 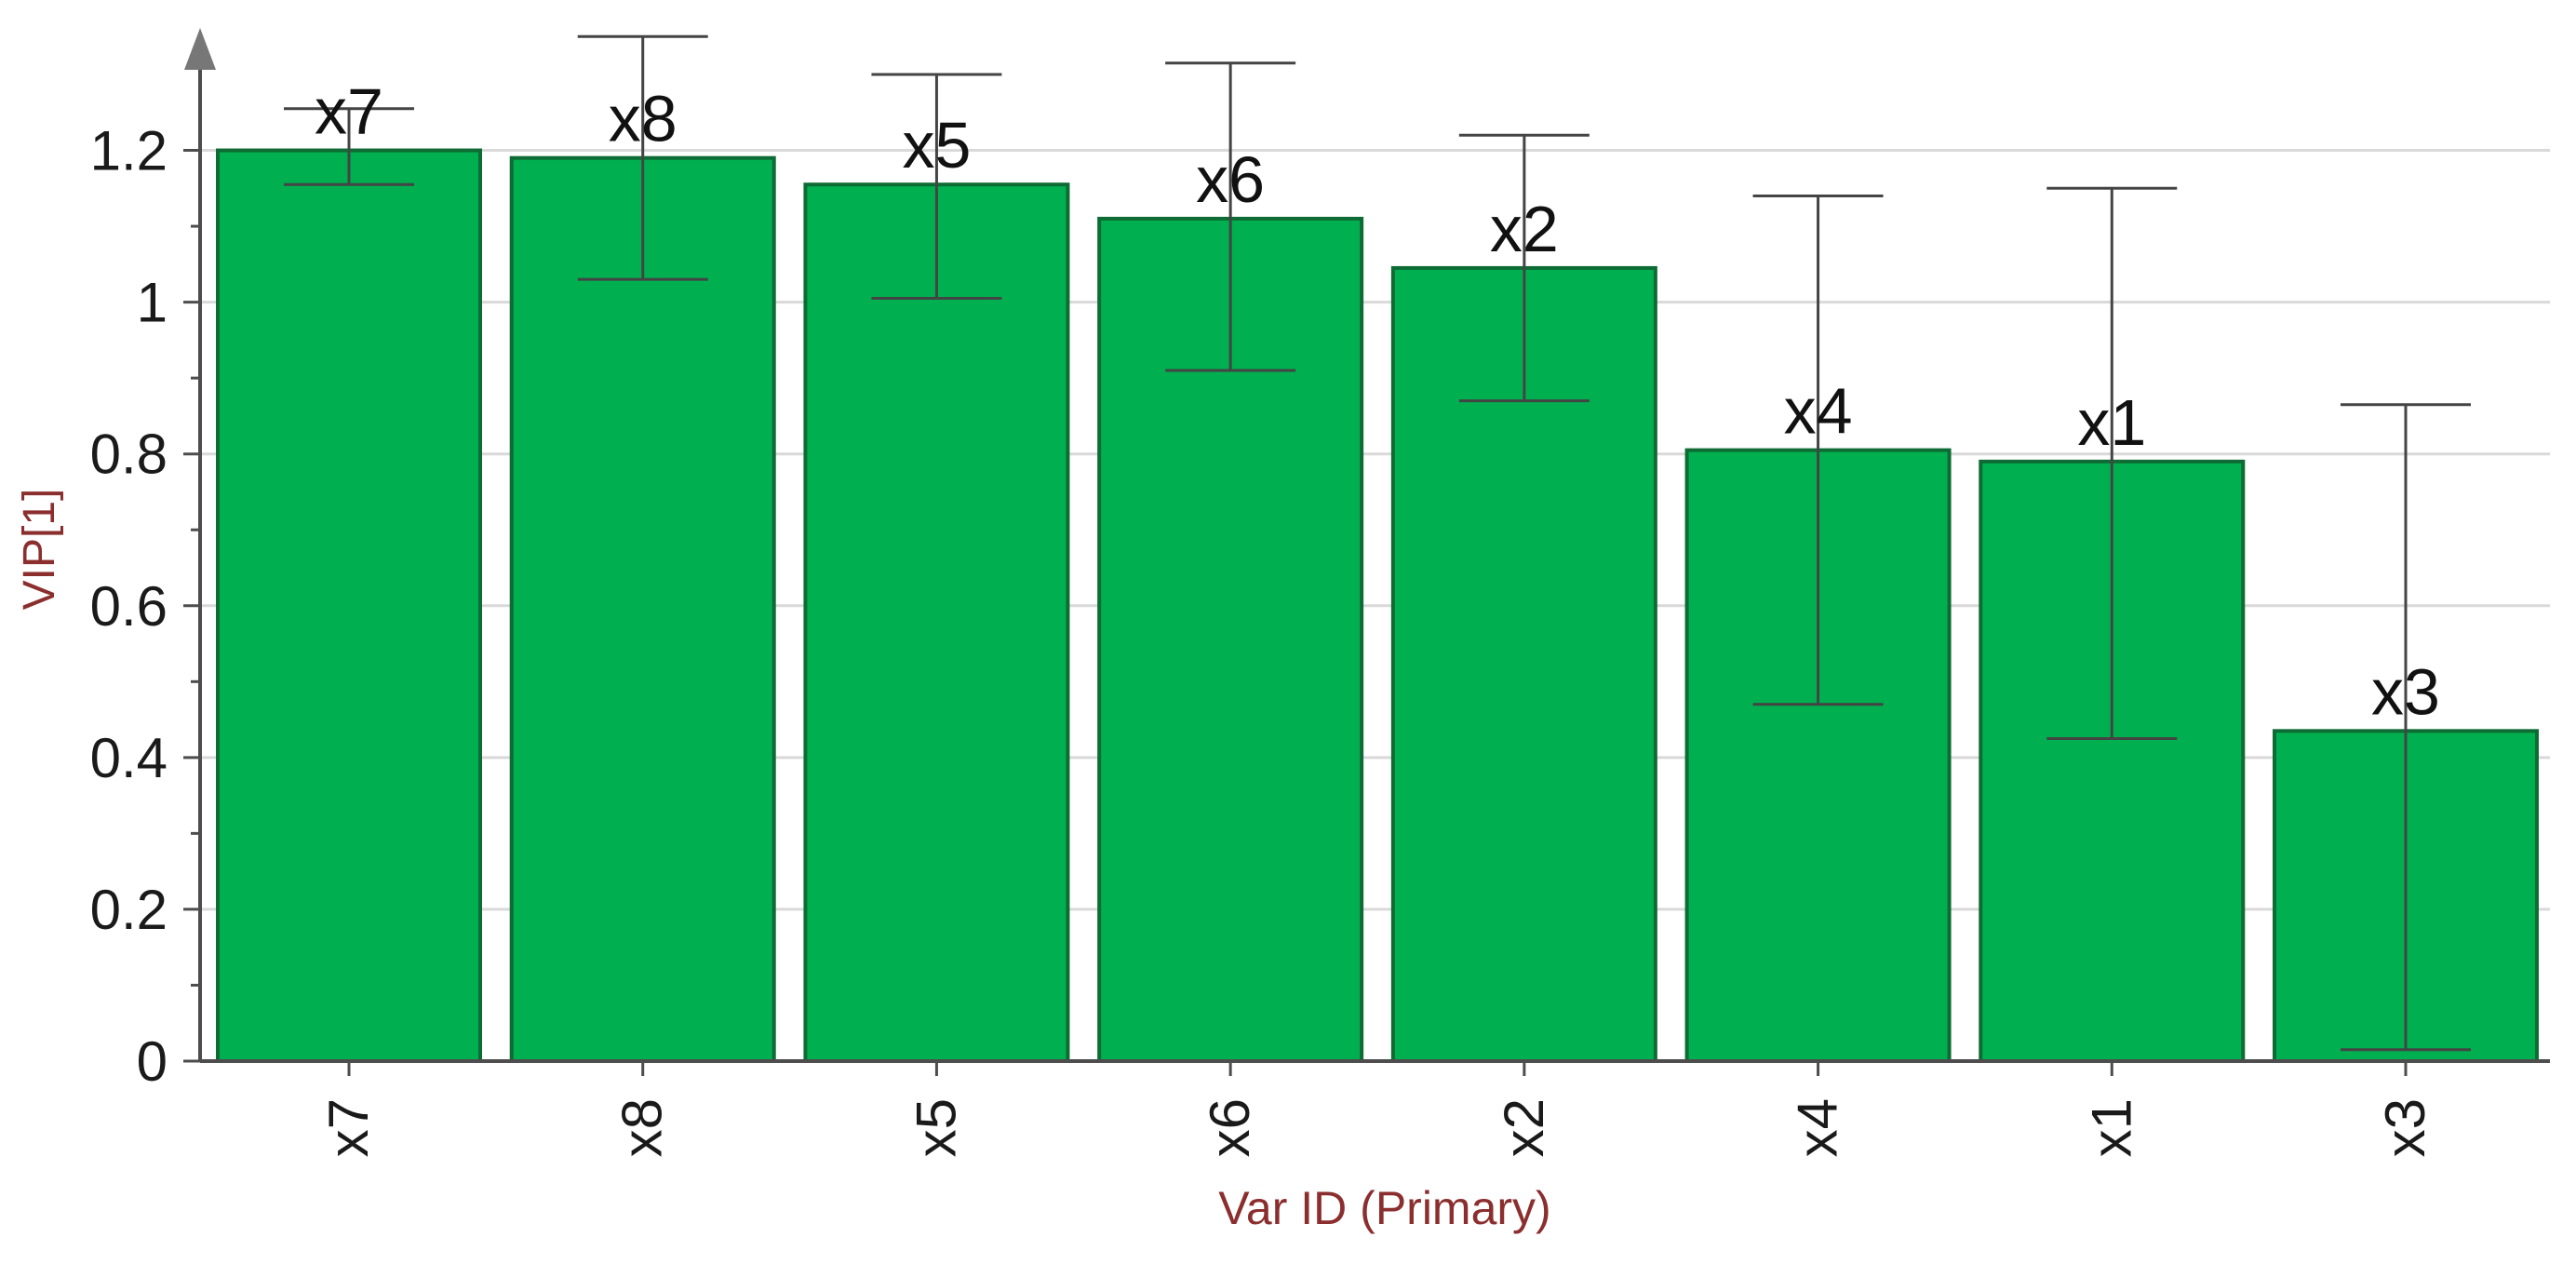 I want to click on x-tick-label-x8: x8, so click(x=642, y=1127).